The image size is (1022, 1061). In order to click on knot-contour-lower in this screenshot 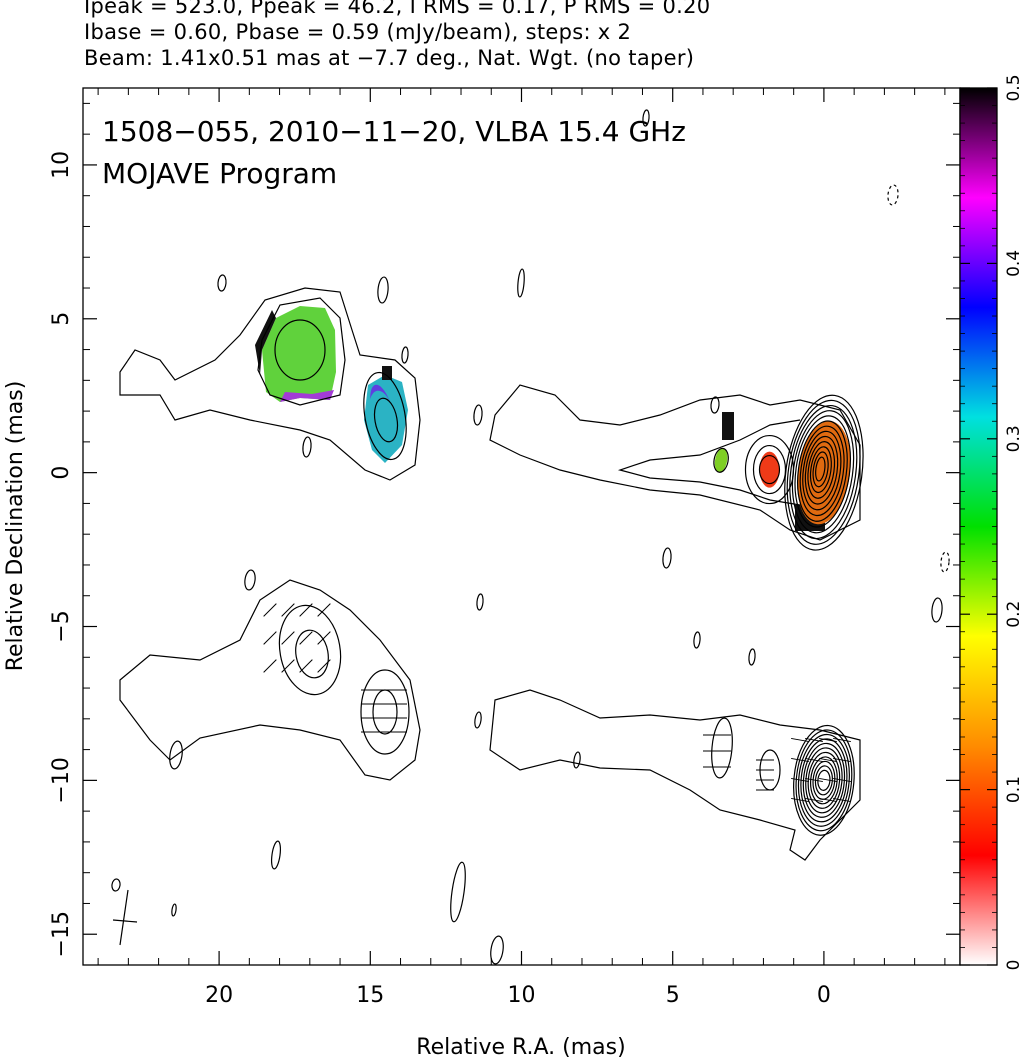, I will do `click(722, 748)`.